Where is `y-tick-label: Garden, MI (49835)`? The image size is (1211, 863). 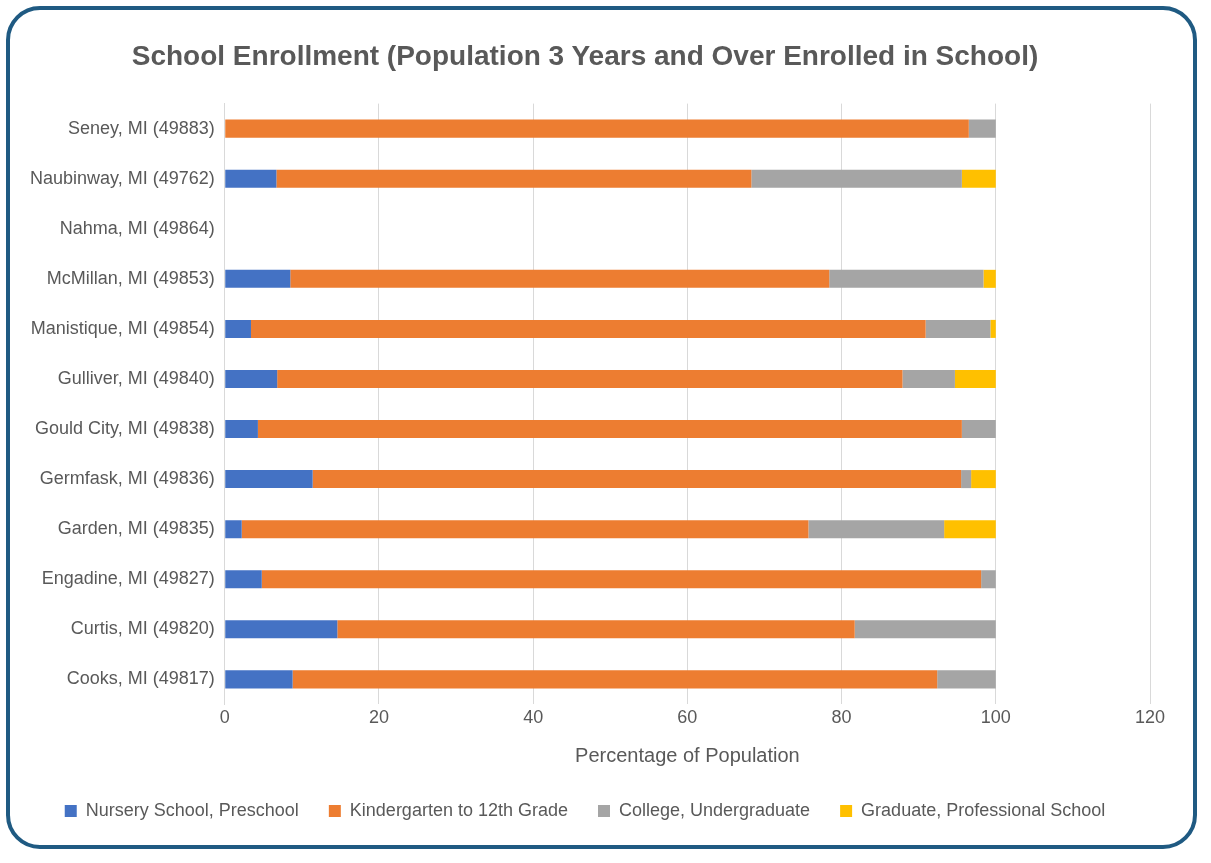 y-tick-label: Garden, MI (49835) is located at coordinates (136, 528).